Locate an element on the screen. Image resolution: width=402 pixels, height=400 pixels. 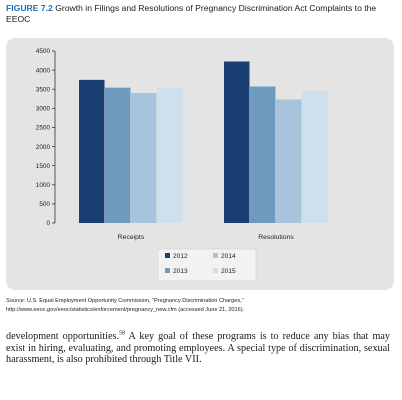
source-label: Source: is located at coordinates (16, 301).